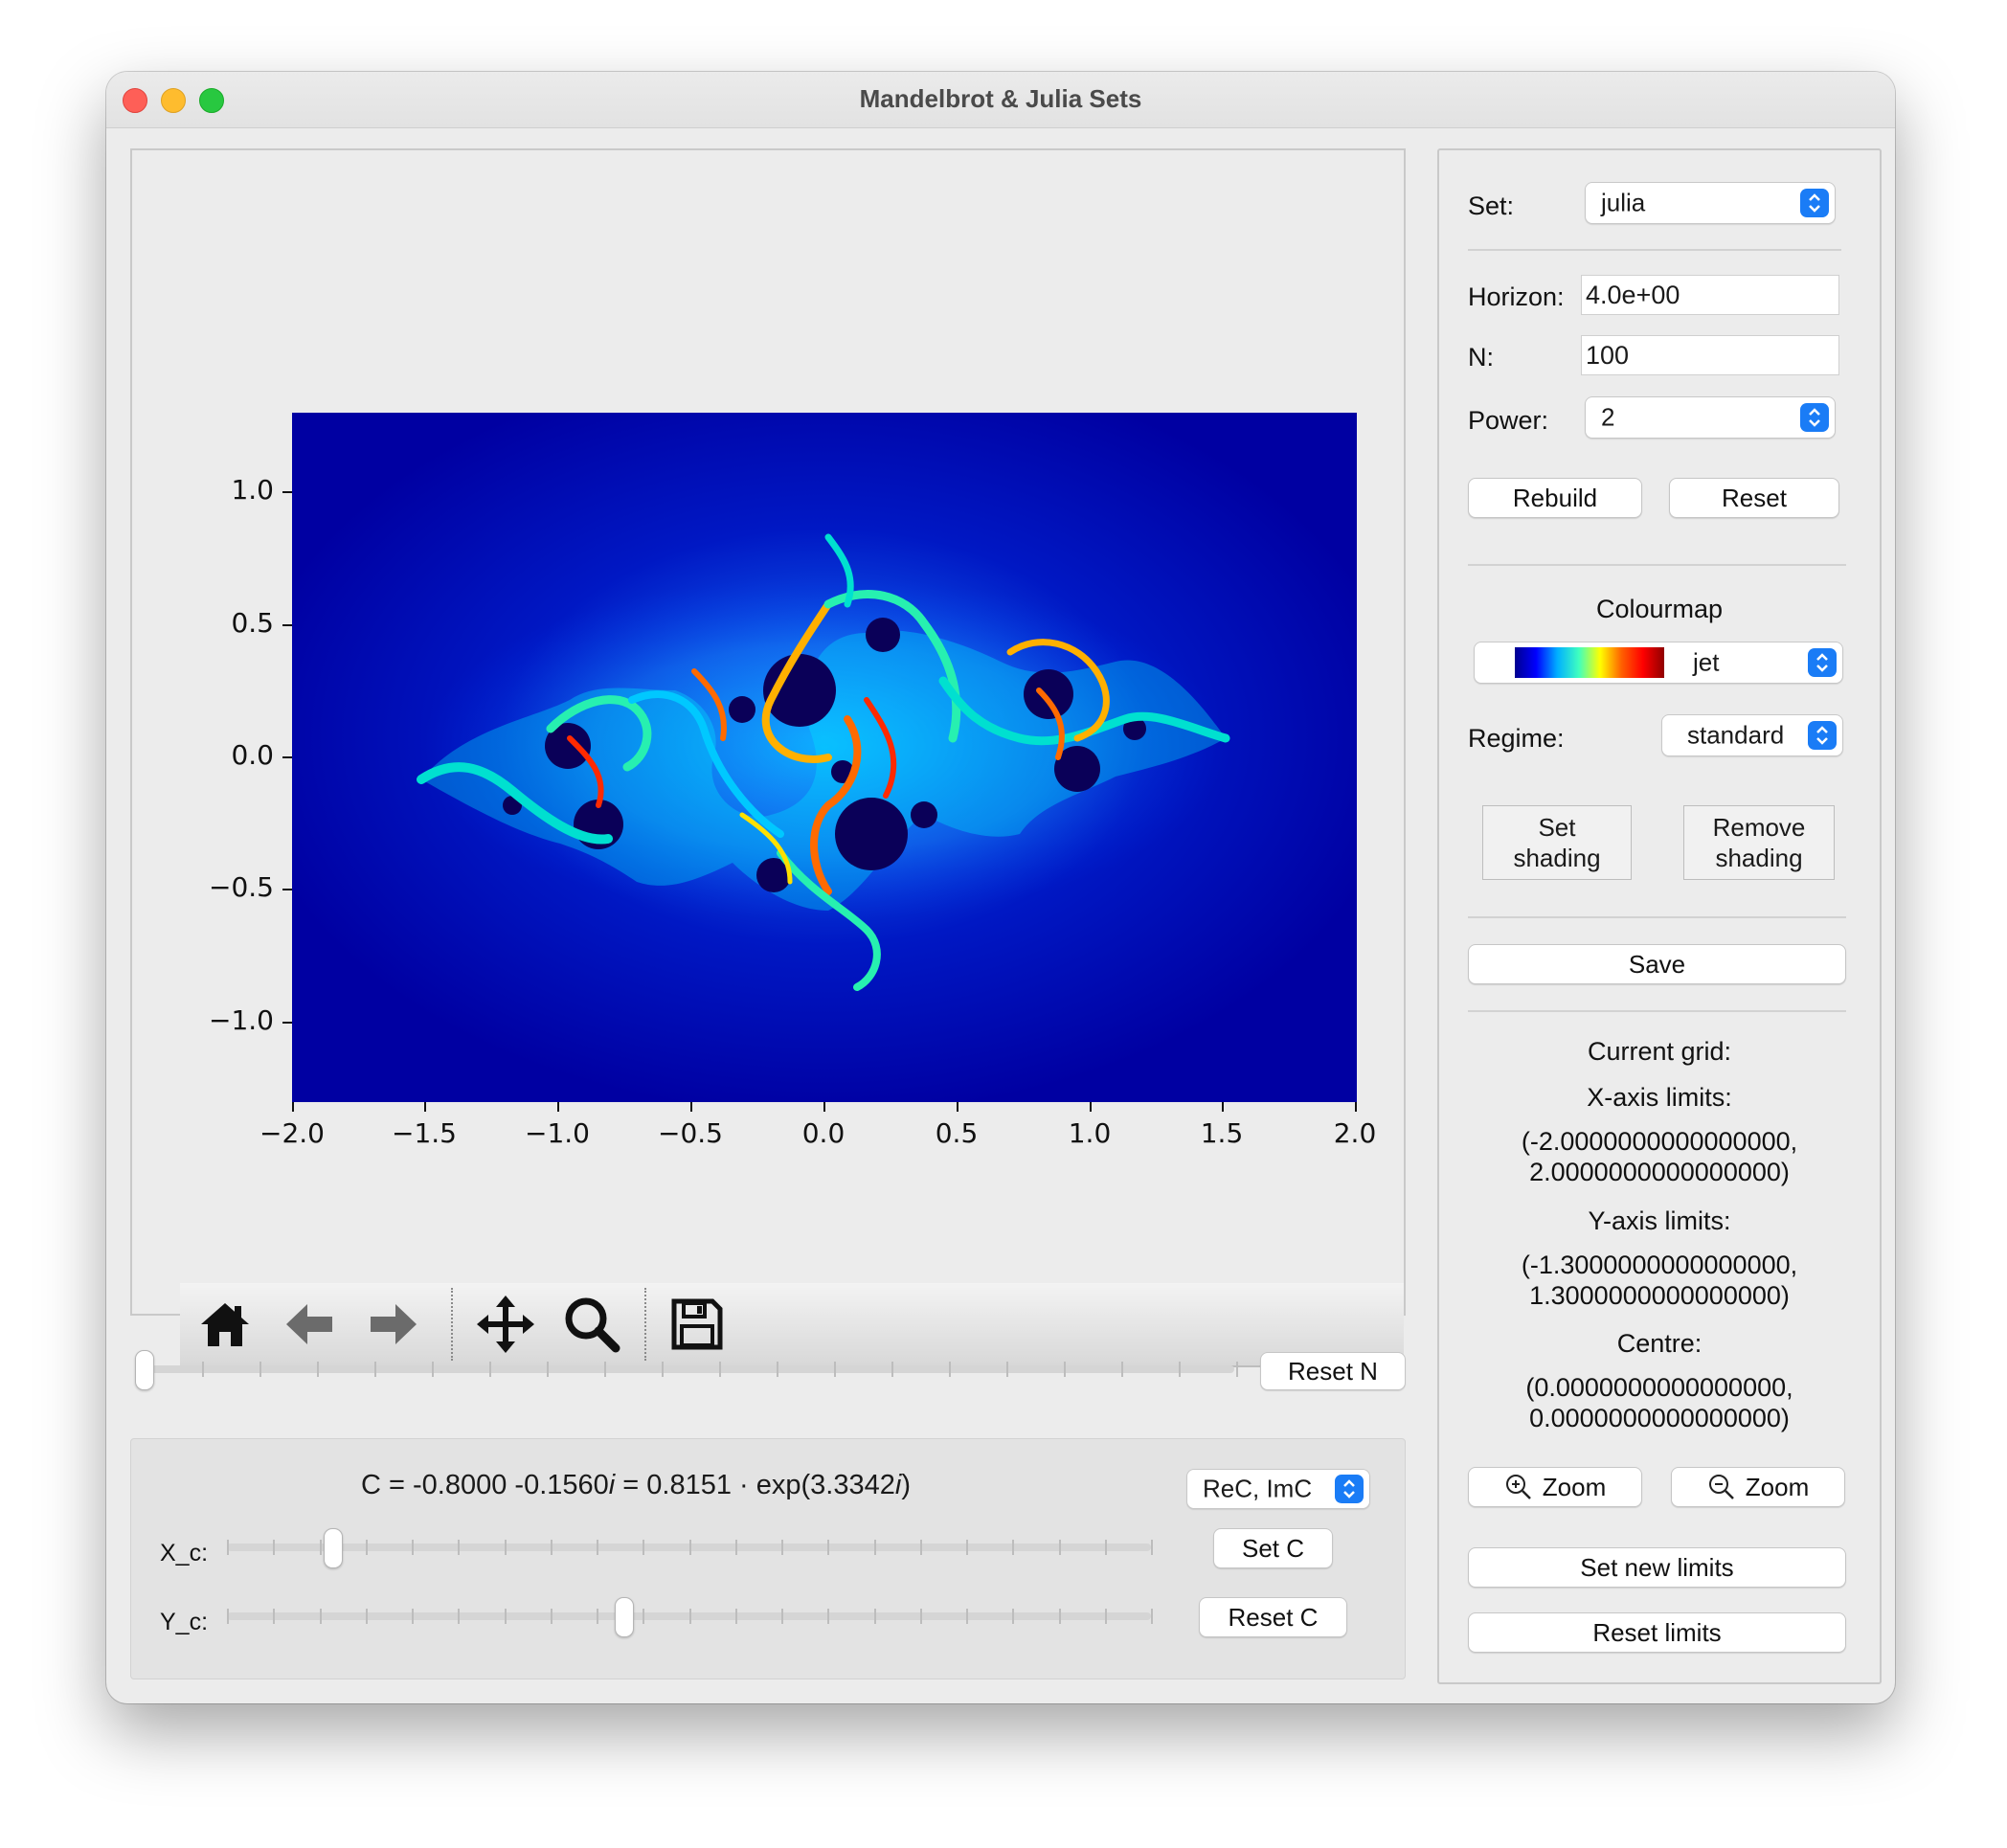 The width and height of the screenshot is (2007, 1848). Describe the element at coordinates (309, 1325) in the screenshot. I see `back-button` at that location.